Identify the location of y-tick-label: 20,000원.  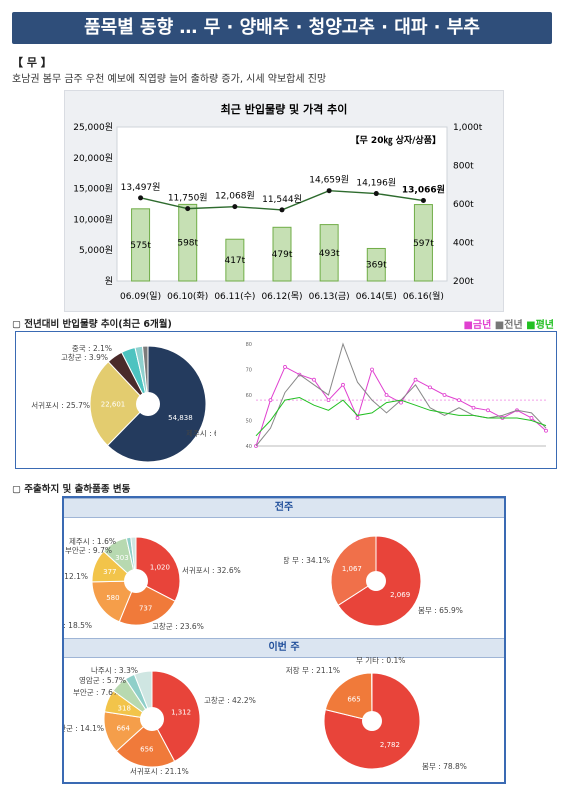
(93, 158).